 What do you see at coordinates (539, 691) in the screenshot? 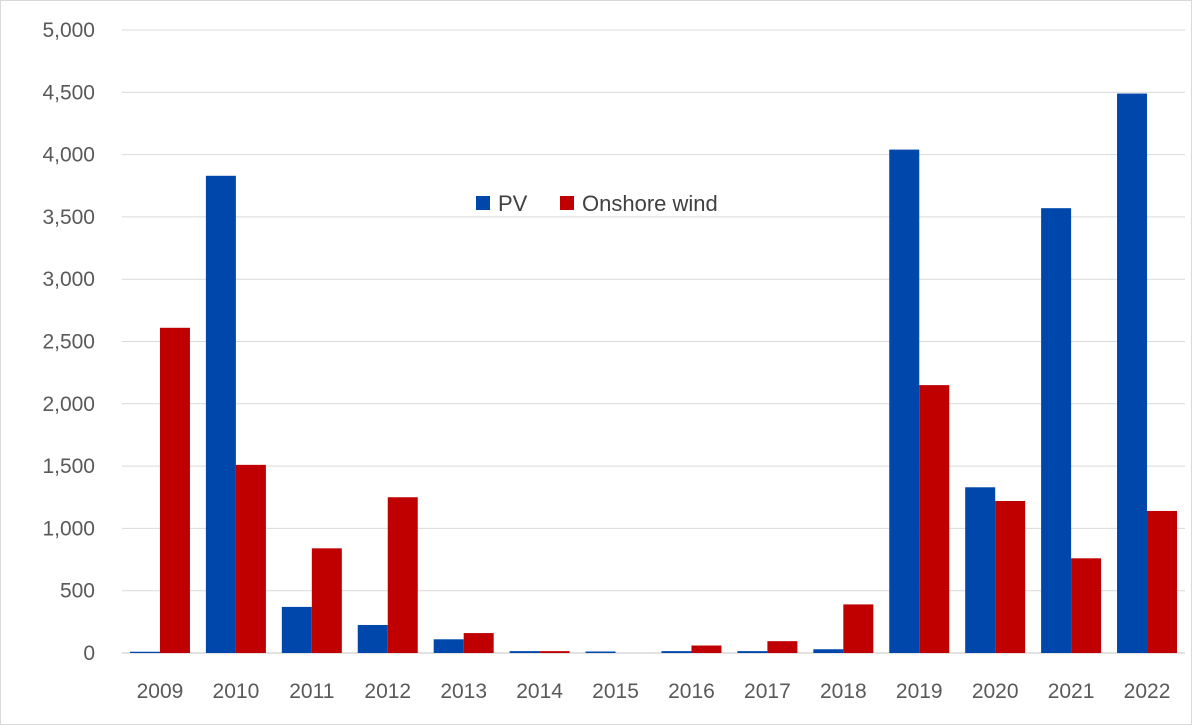
I see `x-tick-label: 2014` at bounding box center [539, 691].